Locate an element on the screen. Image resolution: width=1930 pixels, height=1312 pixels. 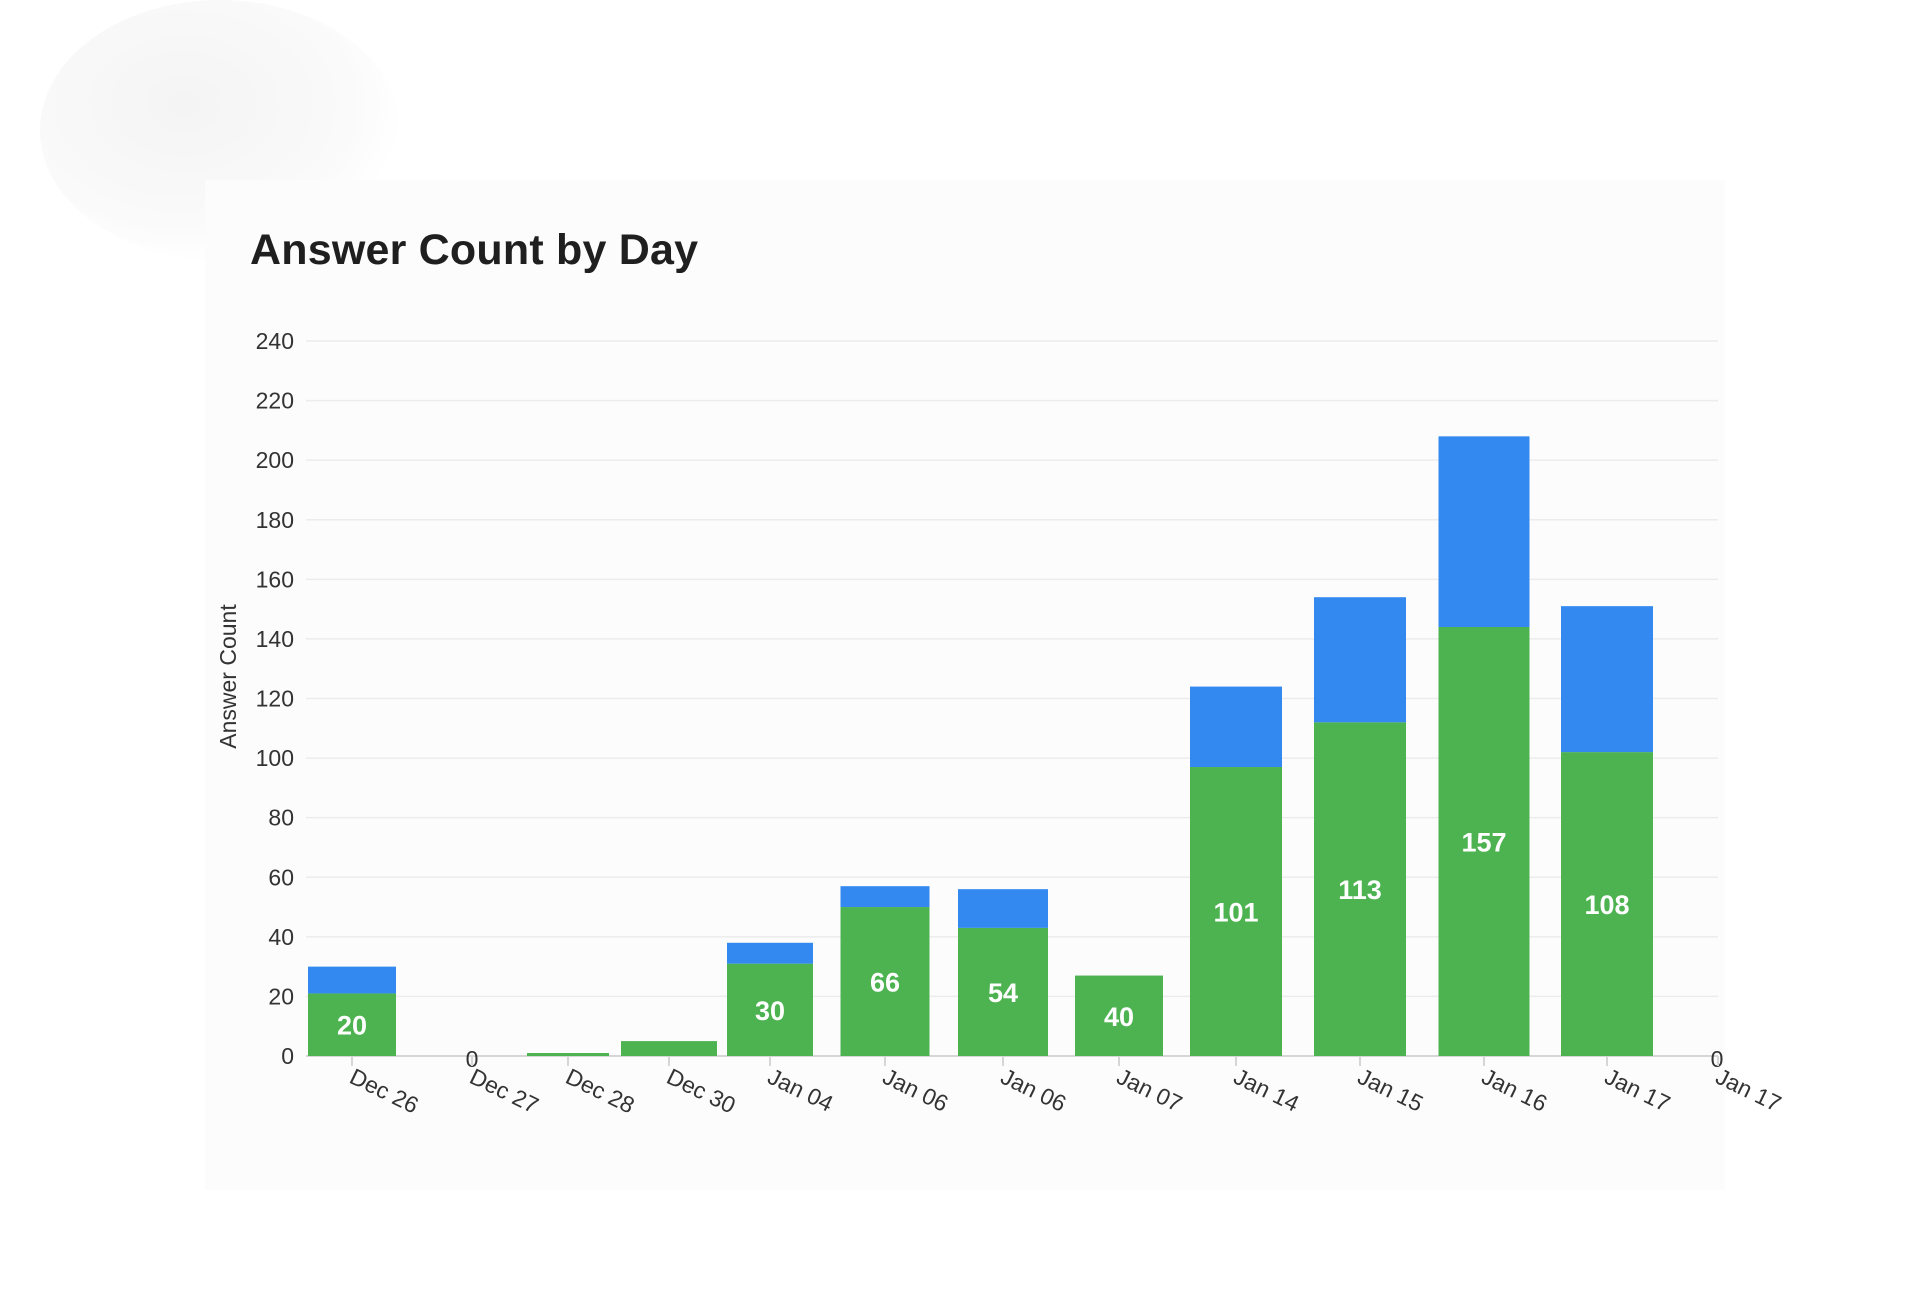
bar-data-label: 157 is located at coordinates (1483, 843).